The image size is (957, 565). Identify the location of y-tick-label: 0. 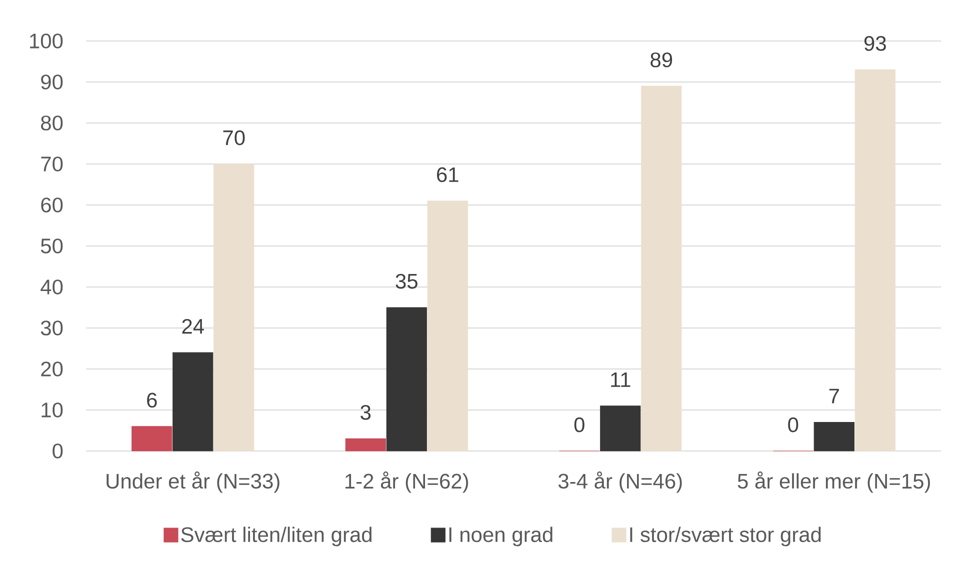
(57, 451).